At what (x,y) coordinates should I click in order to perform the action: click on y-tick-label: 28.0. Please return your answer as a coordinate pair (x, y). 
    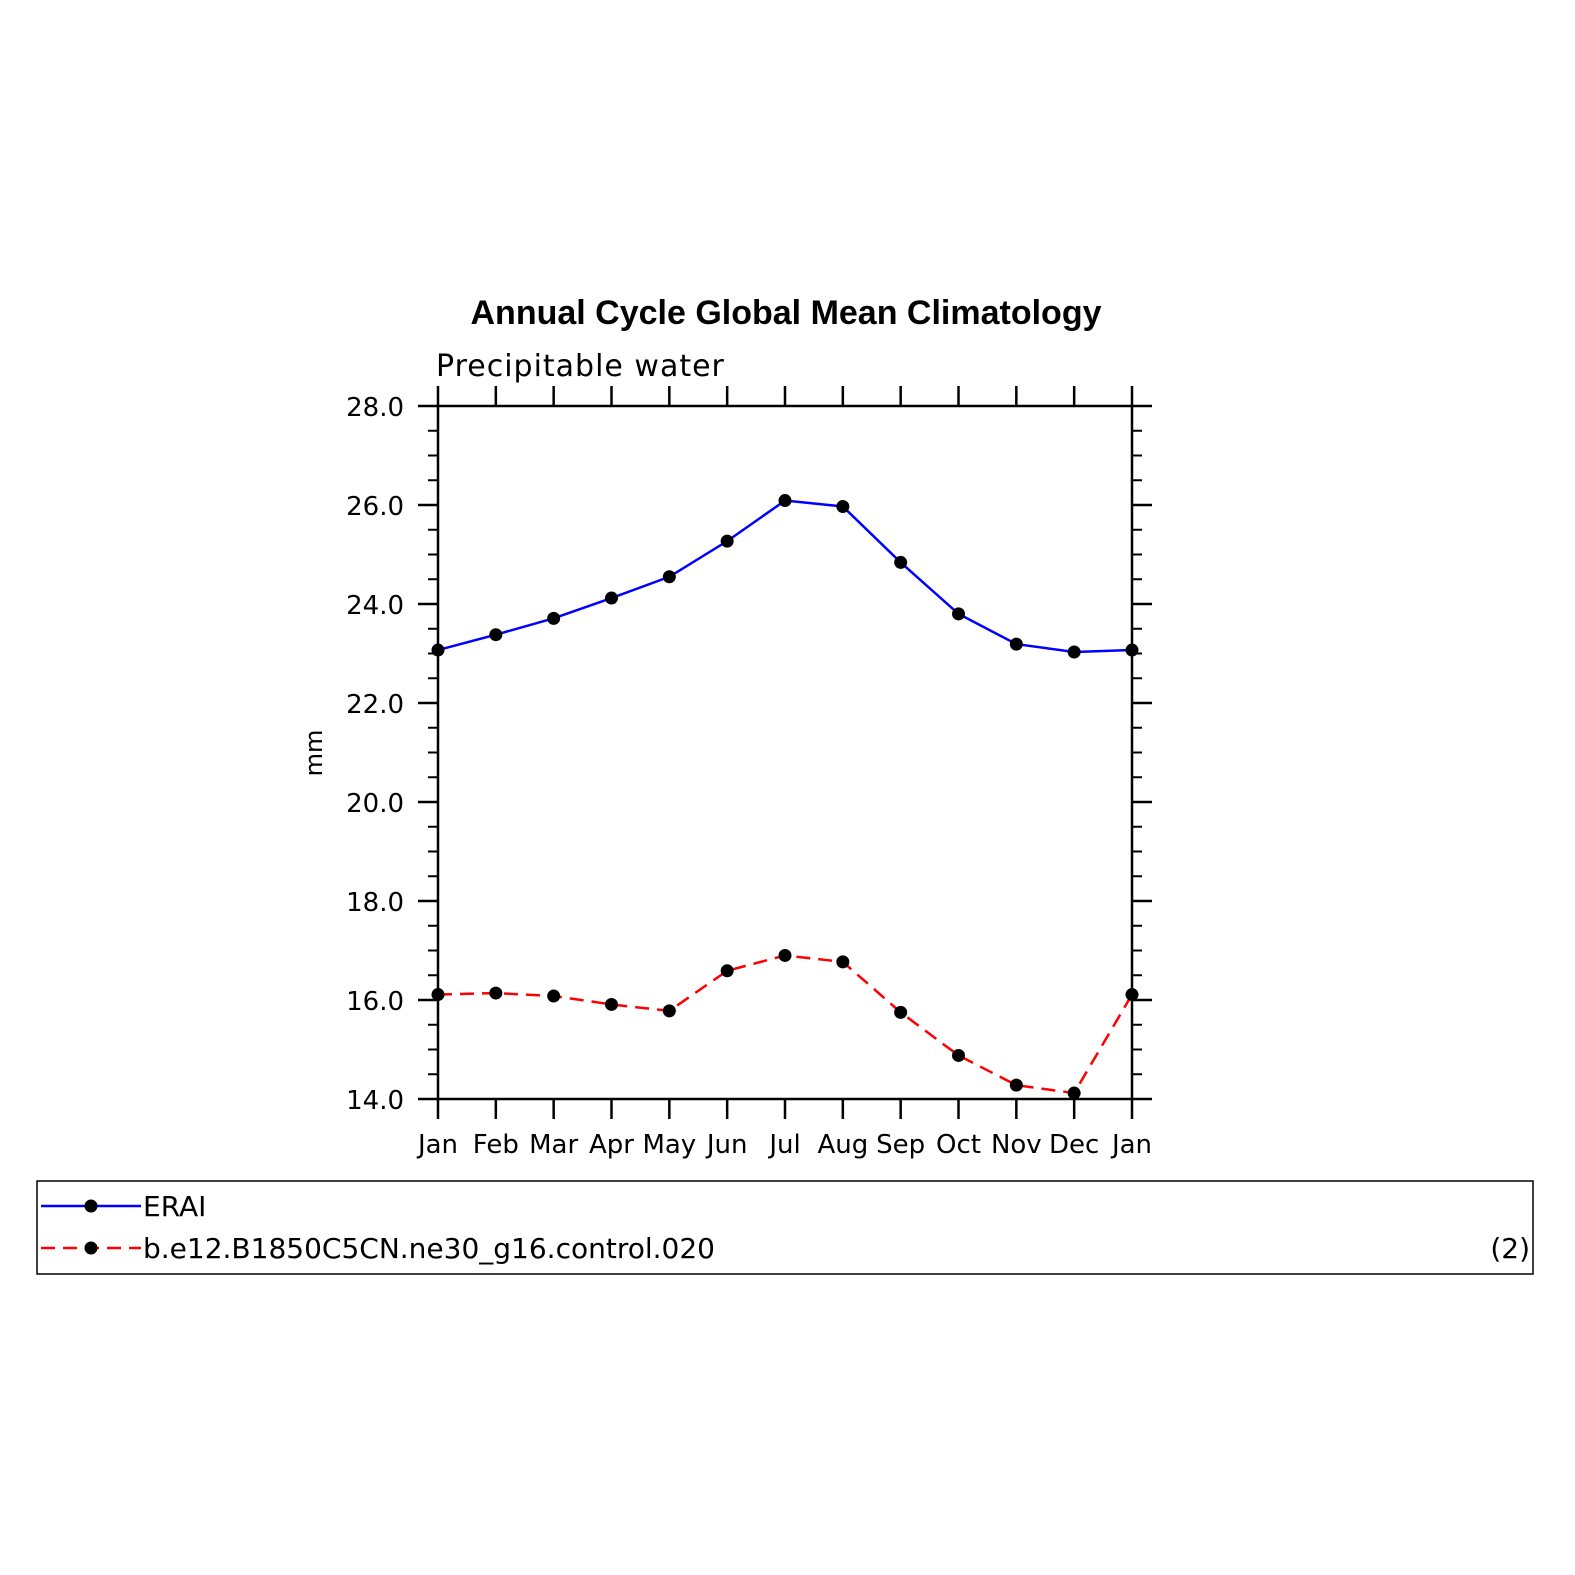
    Looking at the image, I should click on (375, 408).